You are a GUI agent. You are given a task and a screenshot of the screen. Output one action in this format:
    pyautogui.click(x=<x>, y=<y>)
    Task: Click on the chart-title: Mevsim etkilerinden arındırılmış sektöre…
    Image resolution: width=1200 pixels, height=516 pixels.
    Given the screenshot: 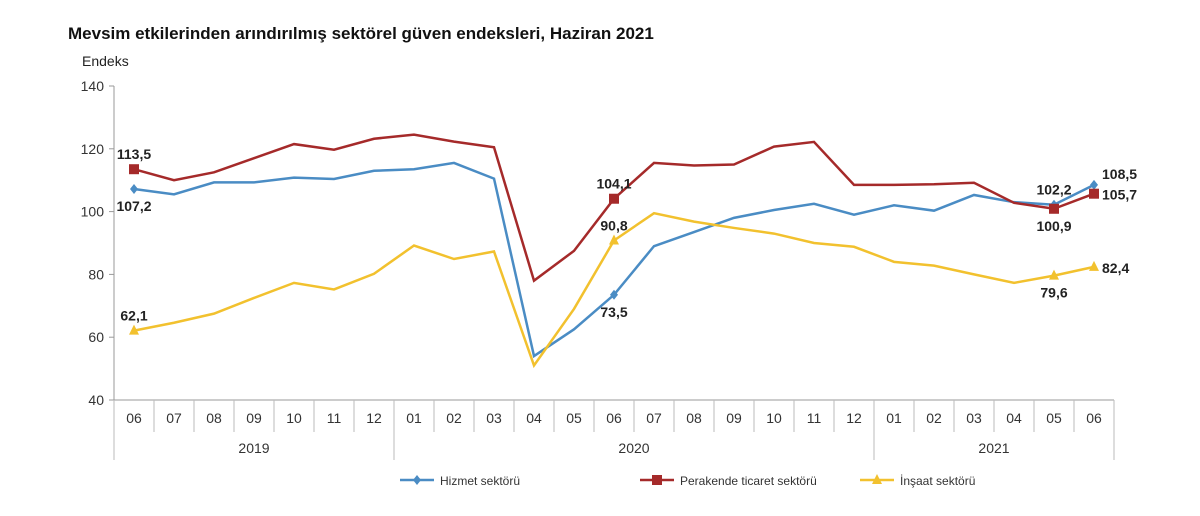 What is the action you would take?
    pyautogui.click(x=361, y=33)
    